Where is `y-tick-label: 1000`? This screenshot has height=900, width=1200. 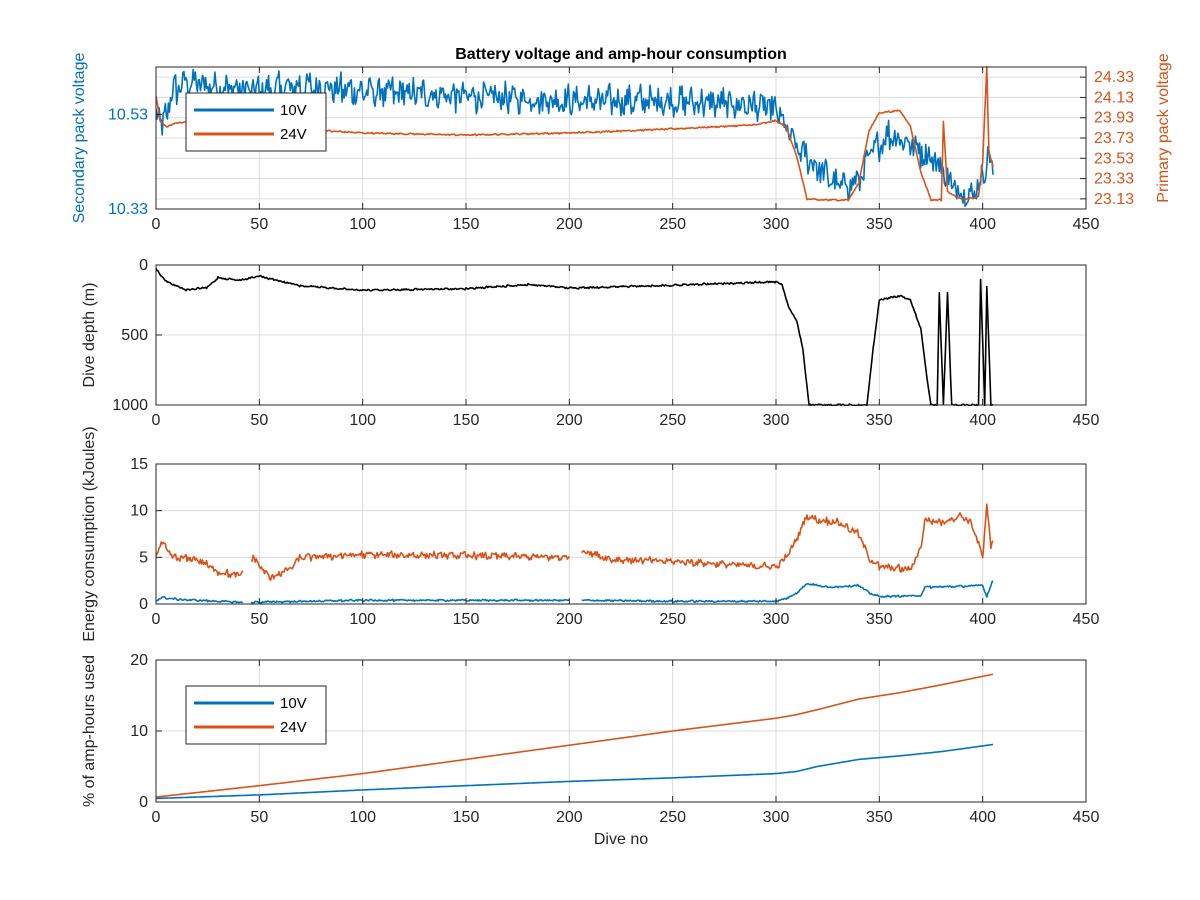
y-tick-label: 1000 is located at coordinates (130, 405).